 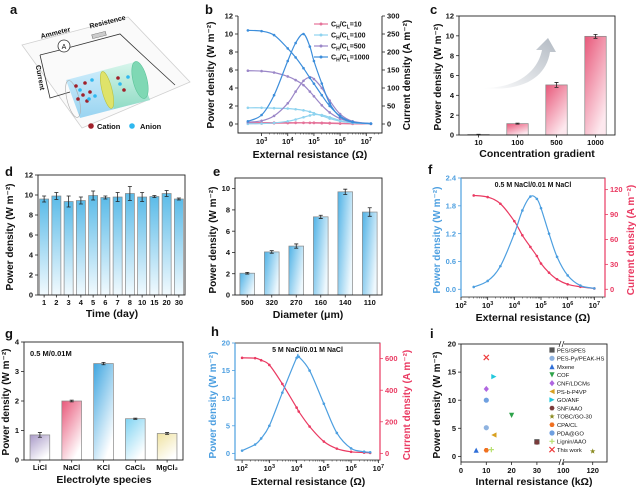 What do you see at coordinates (580, 360) in the screenshot?
I see `legend-label: PES-Py/PEAK-HS` at bounding box center [580, 360].